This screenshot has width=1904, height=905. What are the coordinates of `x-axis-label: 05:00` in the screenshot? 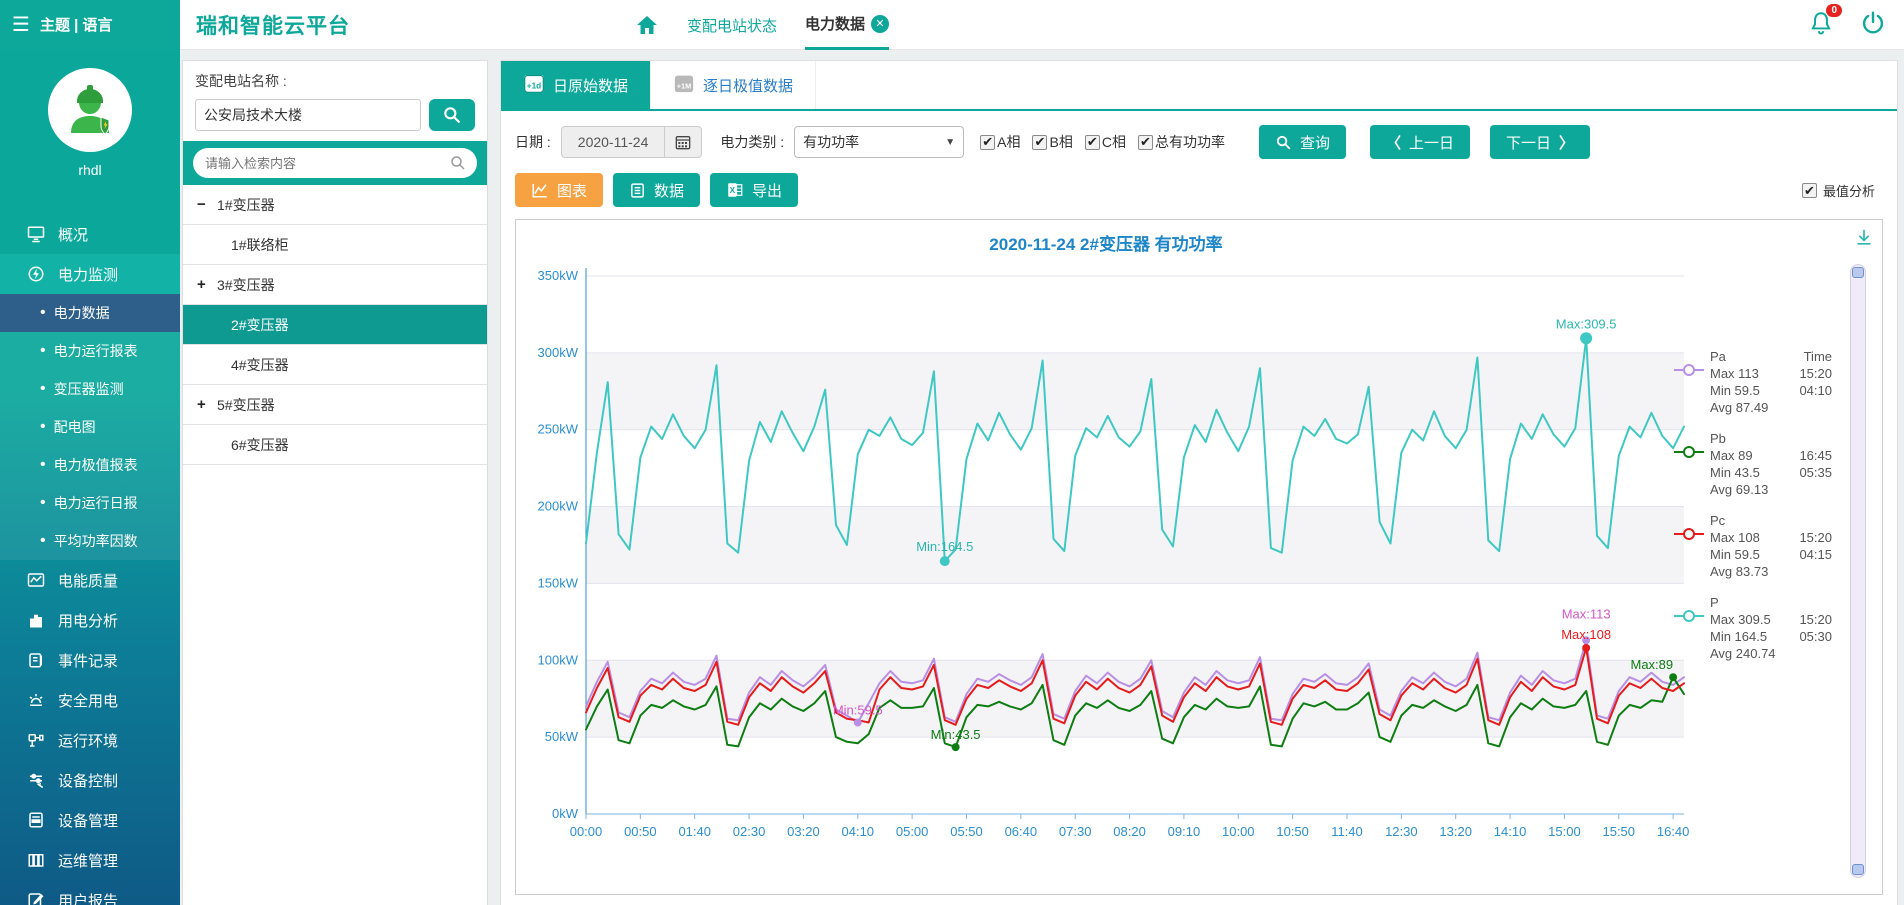 It's located at (912, 831).